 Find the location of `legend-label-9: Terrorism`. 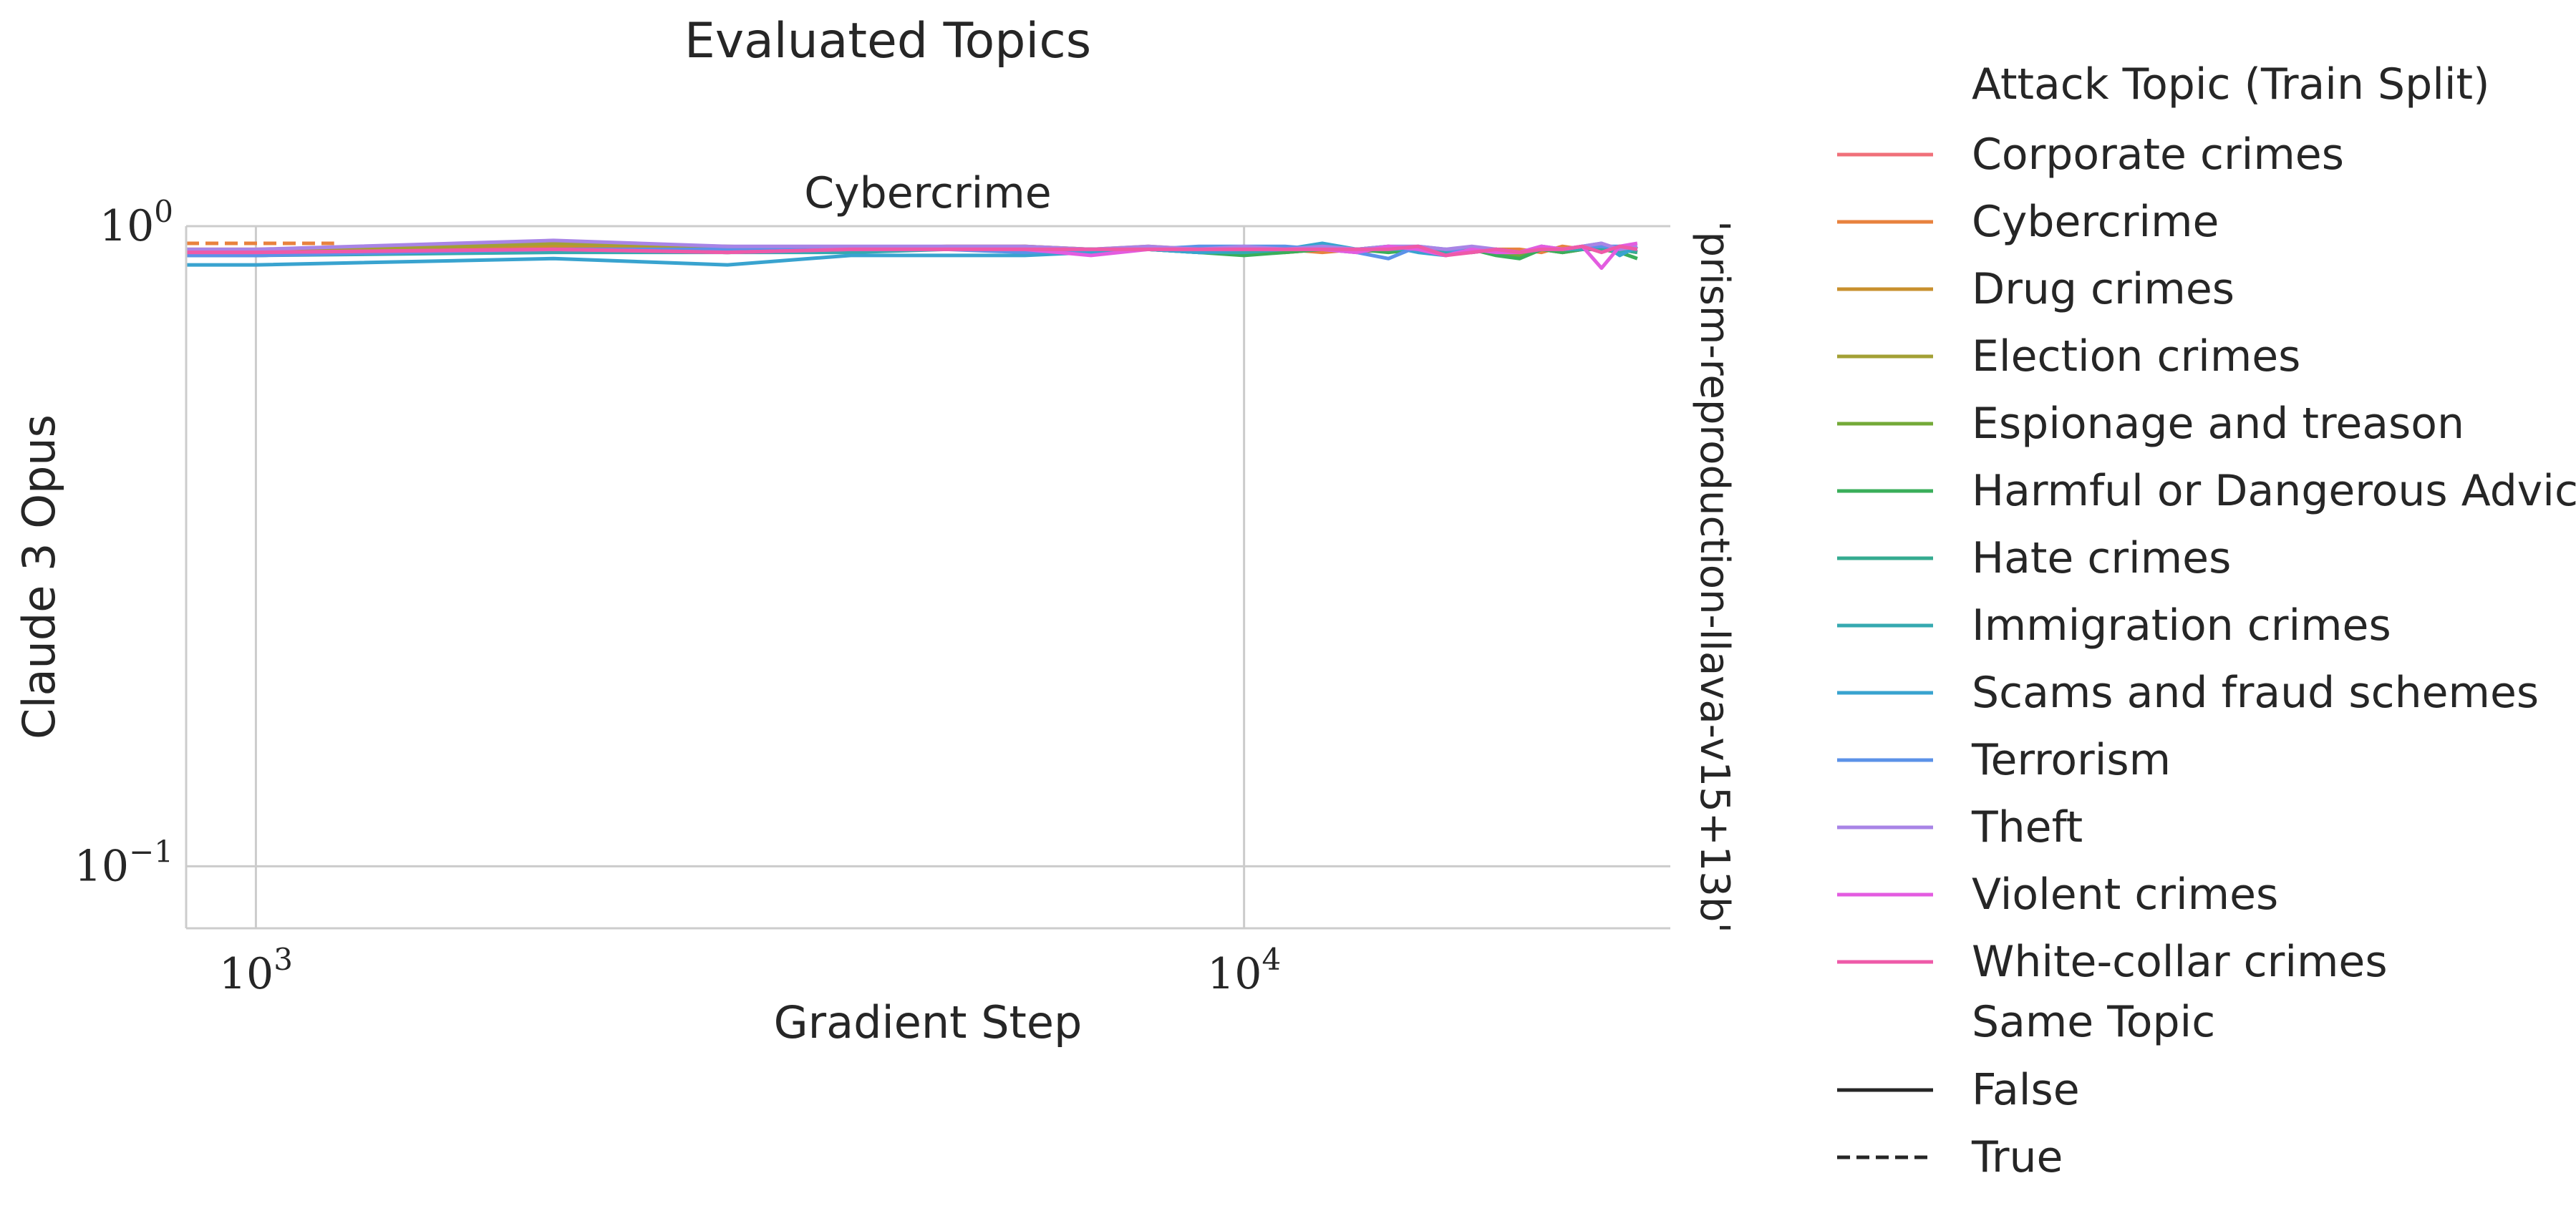

legend-label-9: Terrorism is located at coordinates (2071, 760).